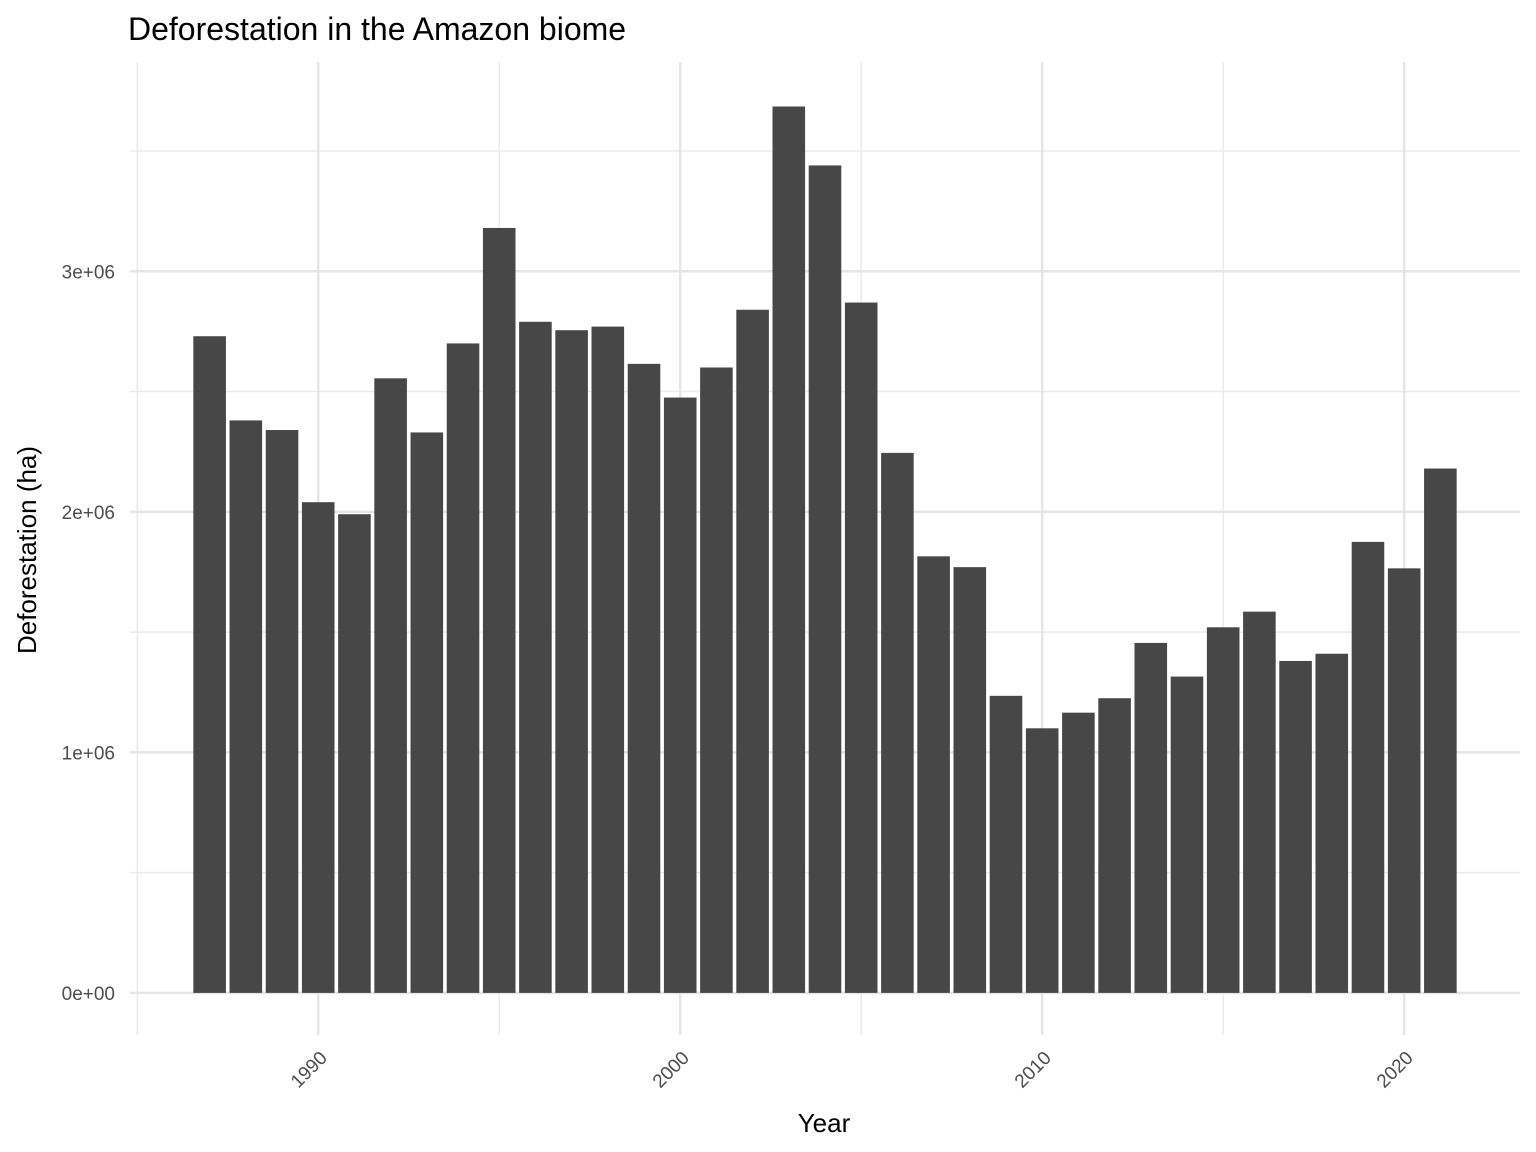 Image resolution: width=1536 pixels, height=1152 pixels. Describe the element at coordinates (824, 1123) in the screenshot. I see `x-axis-title: Year` at that location.